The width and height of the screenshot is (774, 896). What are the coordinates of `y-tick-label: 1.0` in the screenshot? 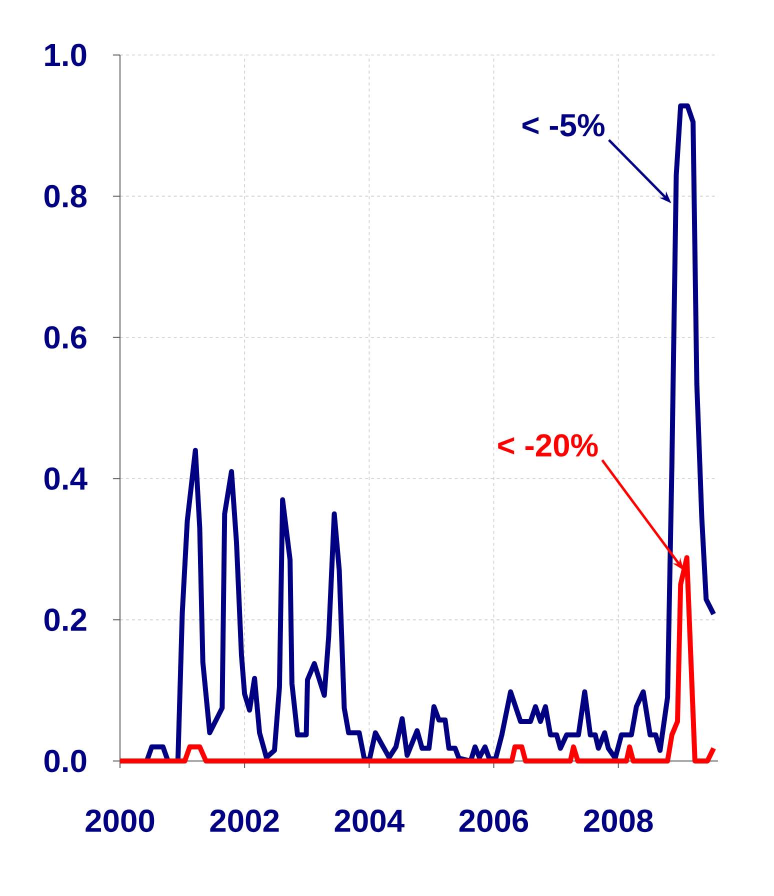 It's located at (65, 55).